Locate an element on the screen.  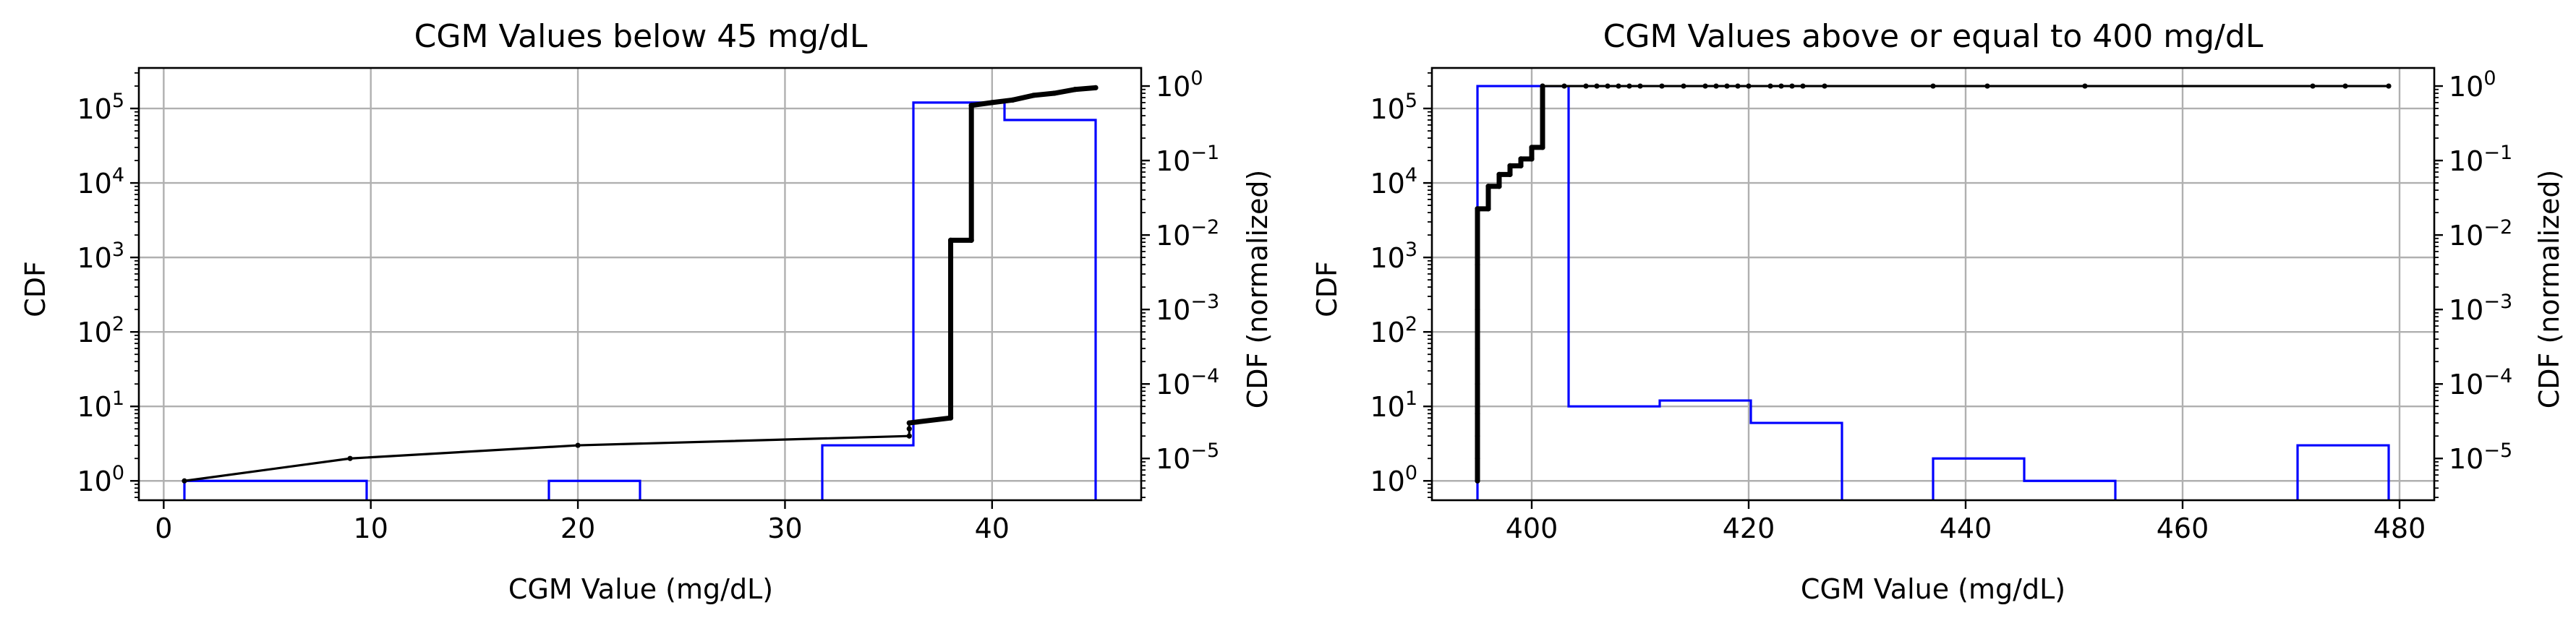
x-tick-label: 460 is located at coordinates (2183, 528).